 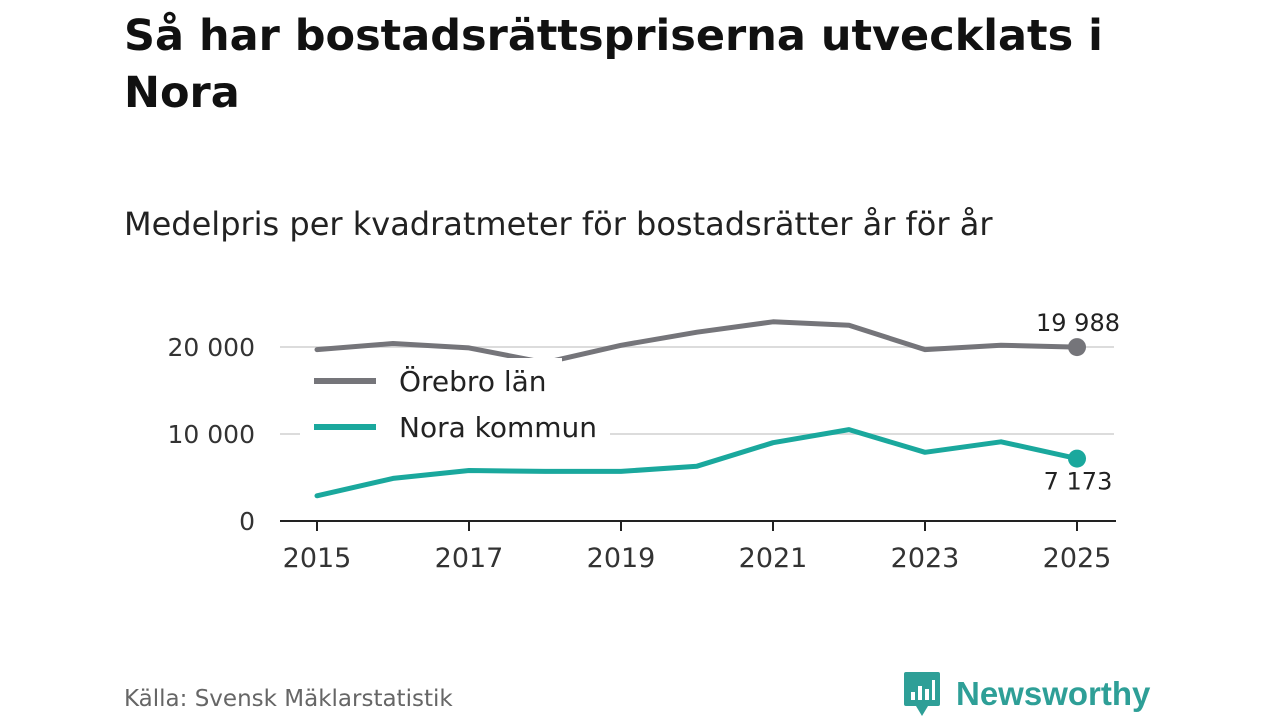 What do you see at coordinates (925, 558) in the screenshot?
I see `x-tick-label: 2023` at bounding box center [925, 558].